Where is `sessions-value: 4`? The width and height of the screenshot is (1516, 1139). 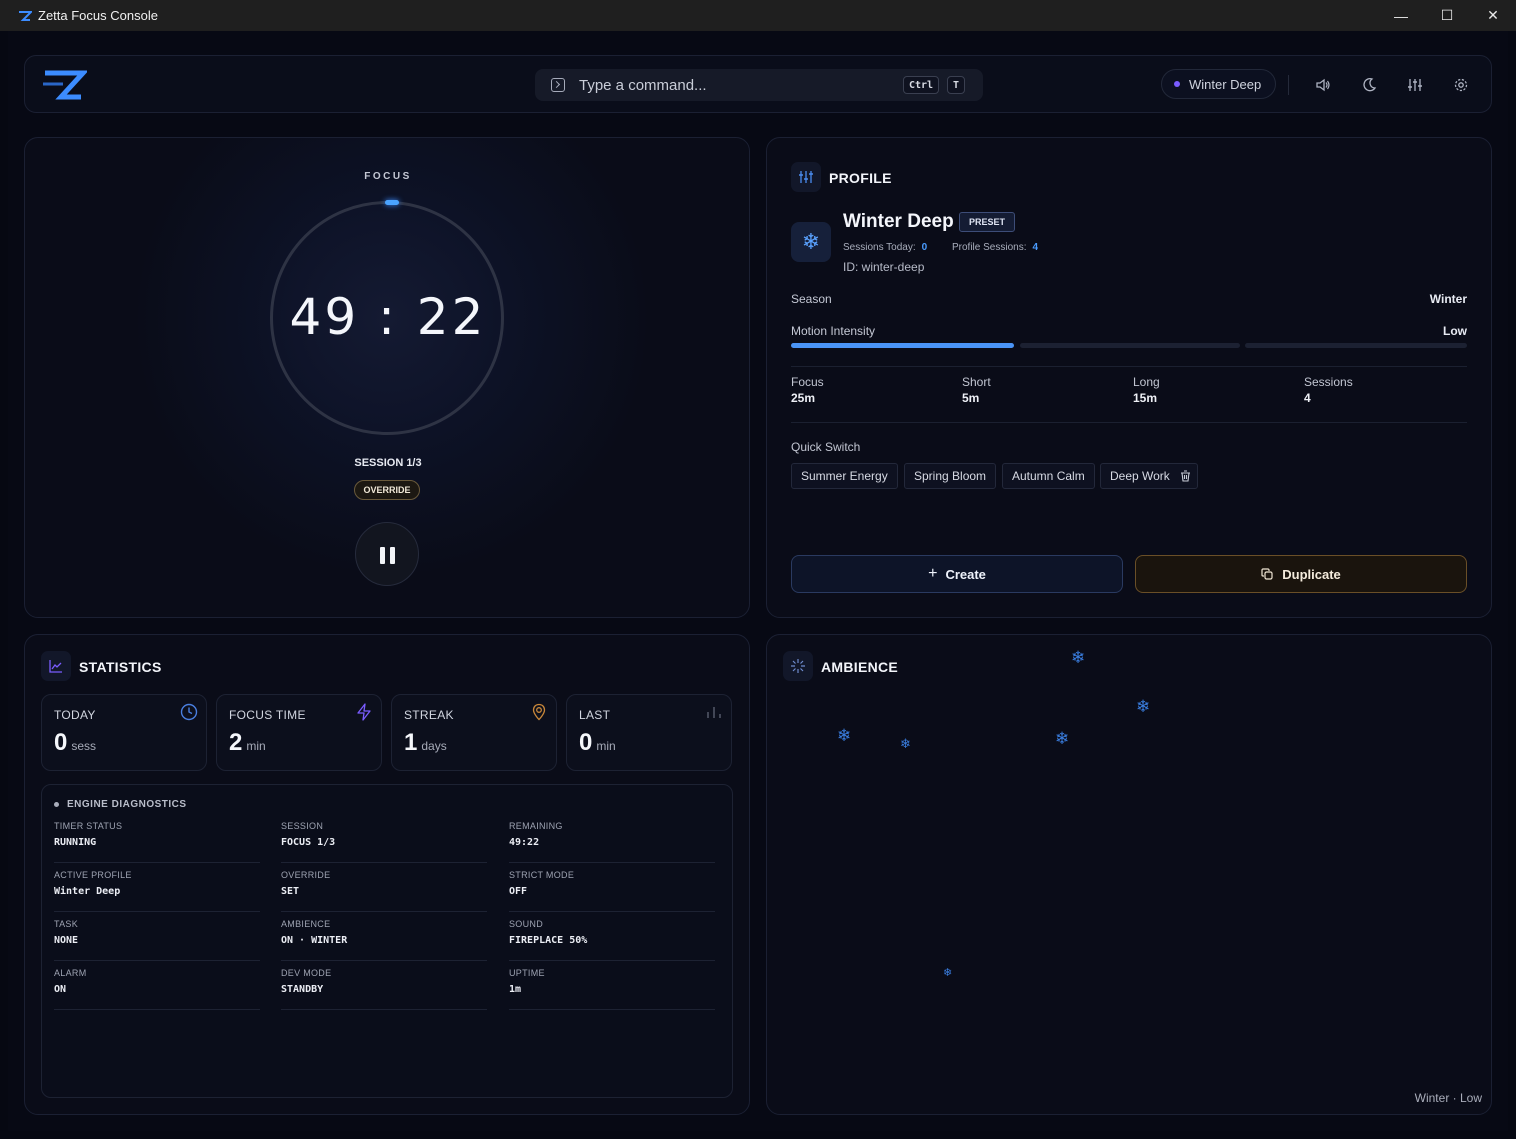 sessions-value: 4 is located at coordinates (1307, 398).